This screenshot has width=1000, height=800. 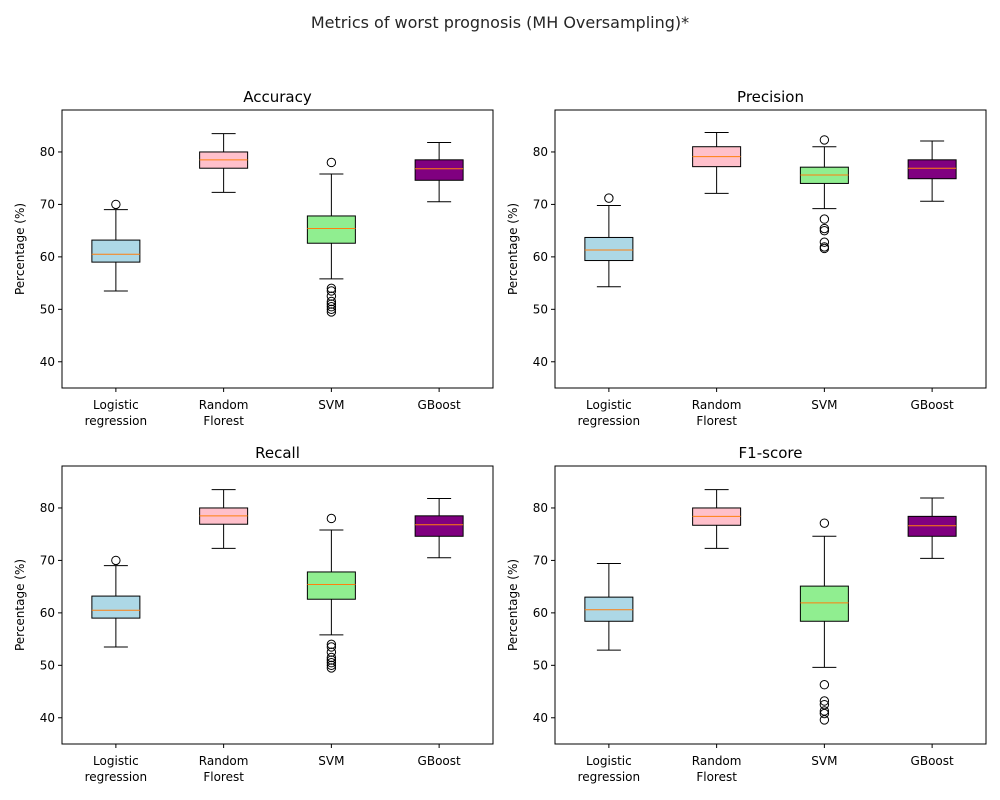 What do you see at coordinates (770, 97) in the screenshot?
I see `subplot-title: Precision` at bounding box center [770, 97].